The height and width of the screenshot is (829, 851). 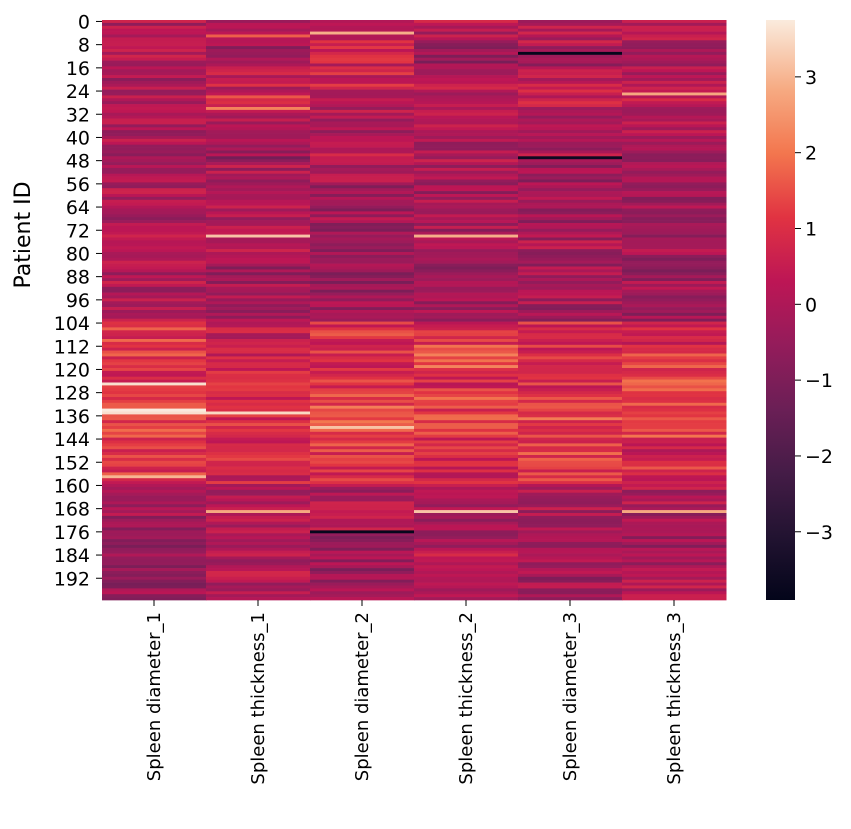 I want to click on colorbar-axis: 3 2 1 0 −1 −2 −3, so click(x=814, y=305).